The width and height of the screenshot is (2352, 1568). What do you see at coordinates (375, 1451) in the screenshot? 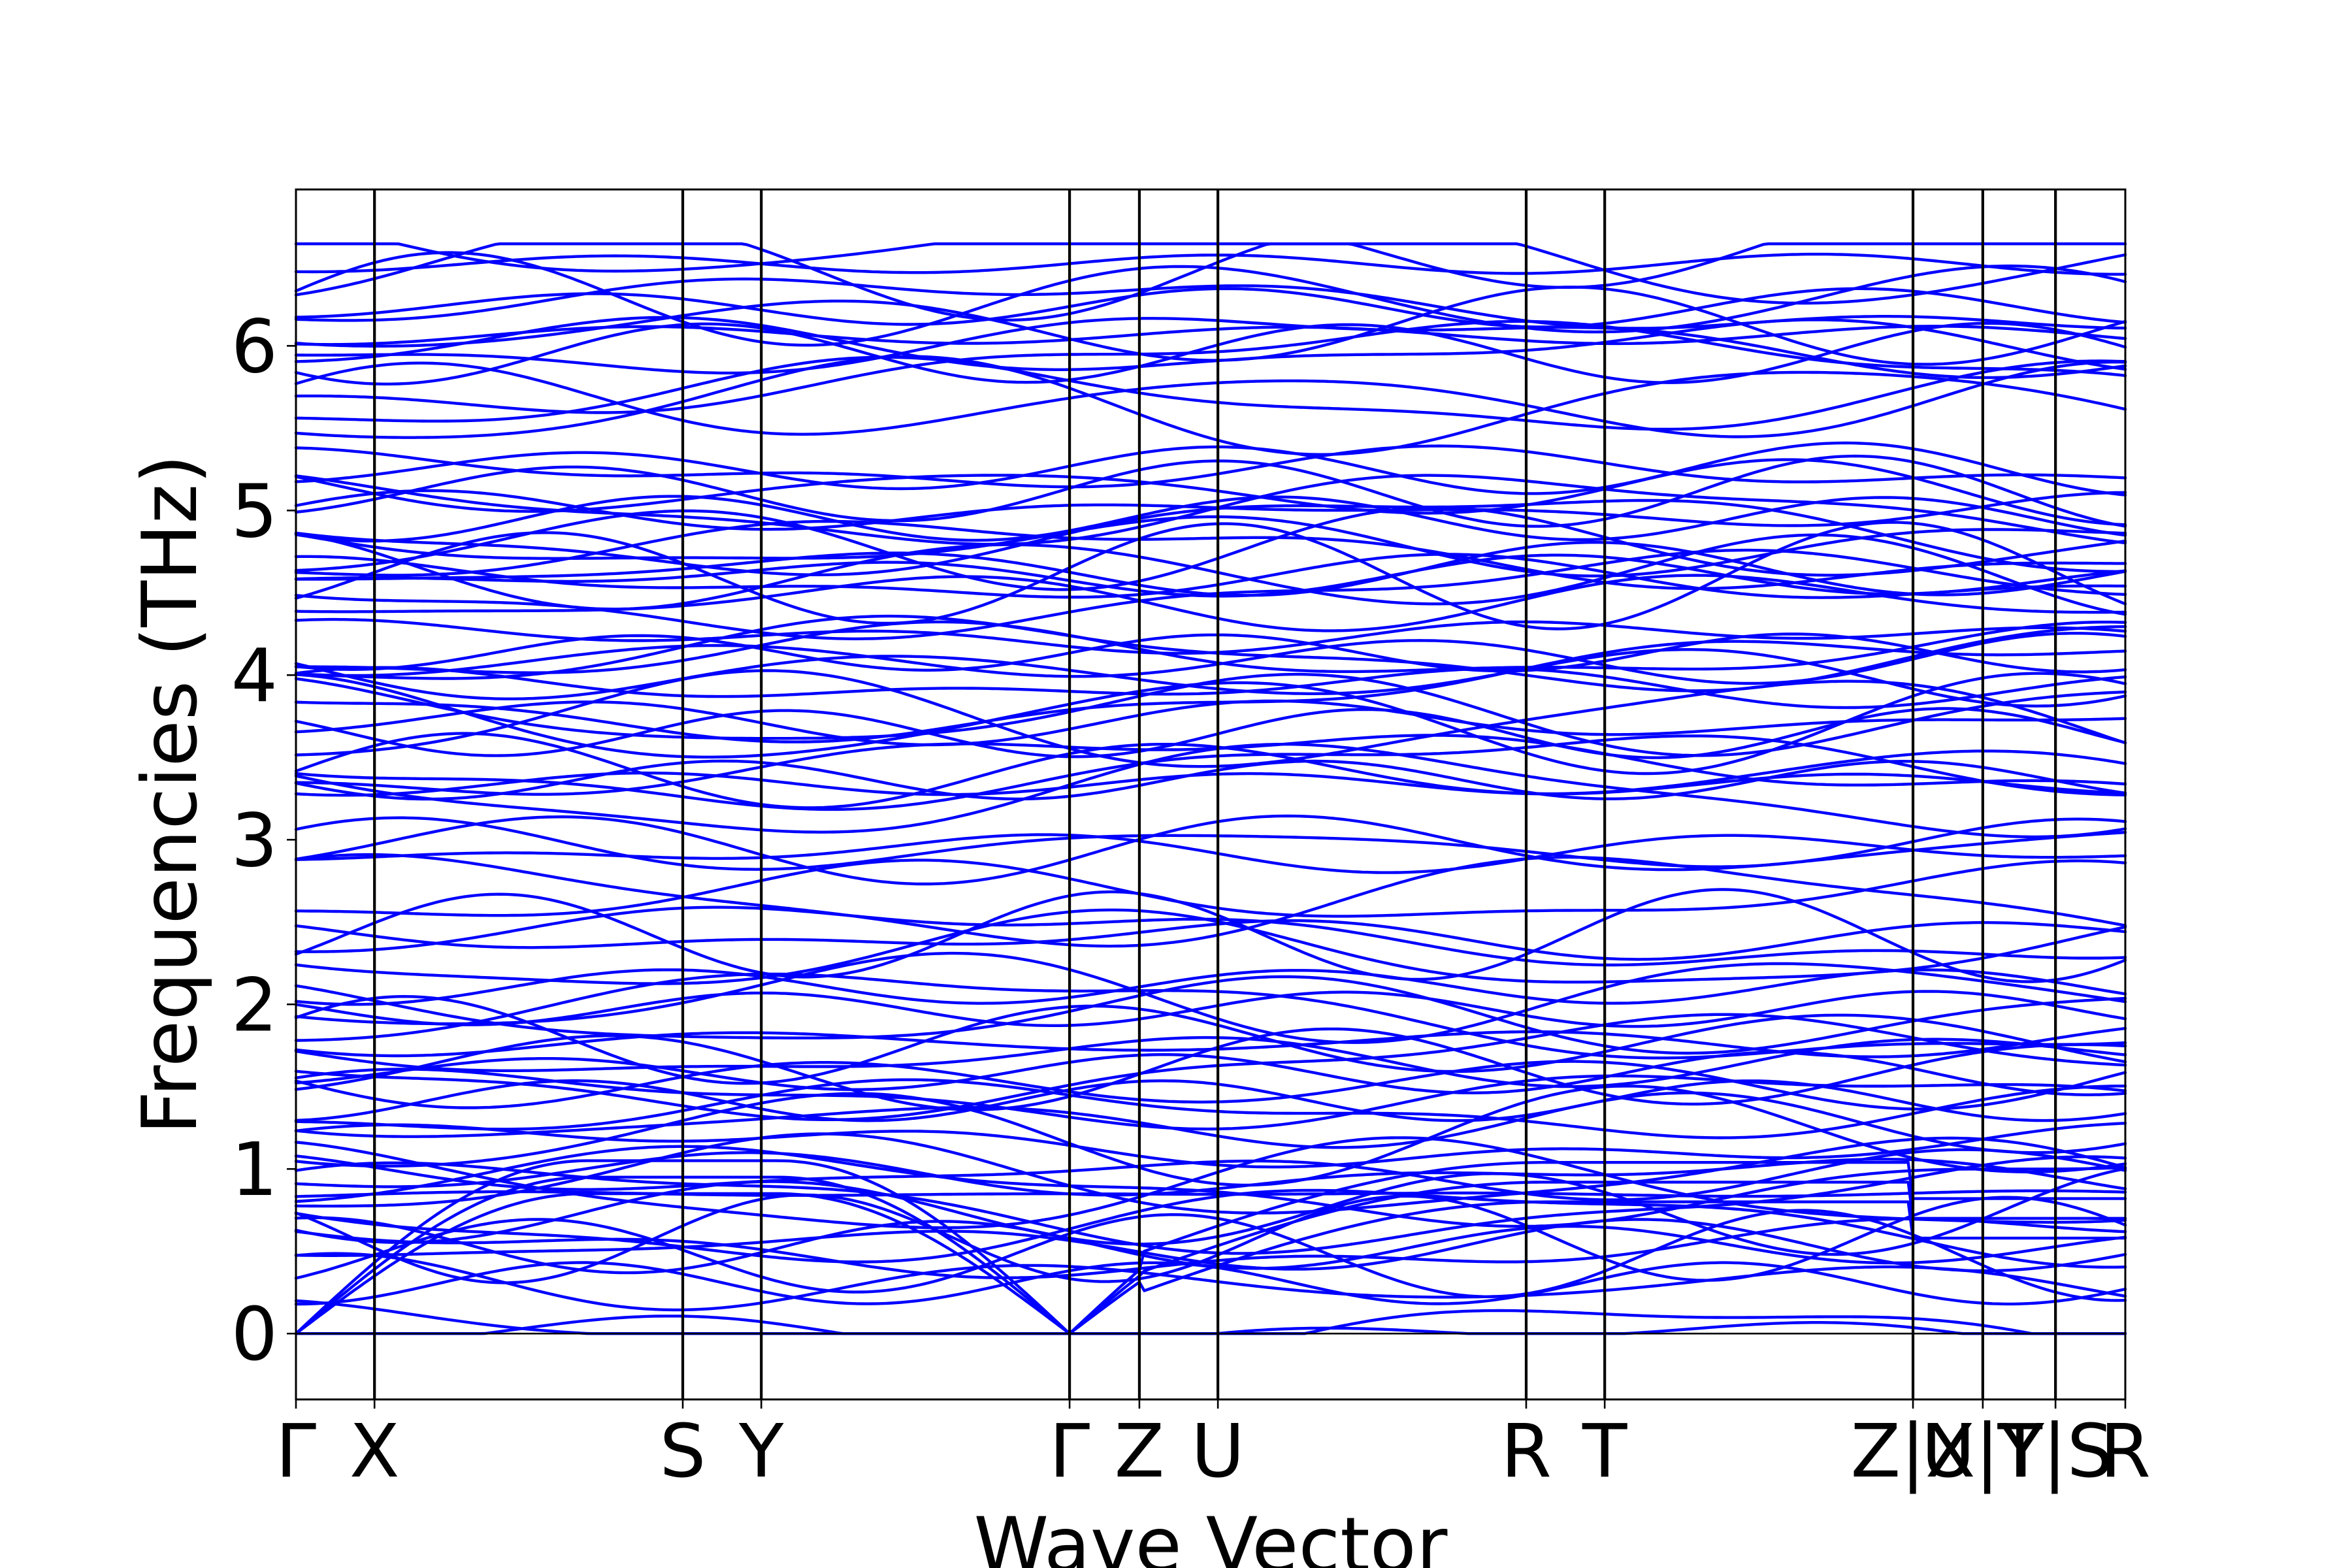
I see `x-tick-label: X` at bounding box center [375, 1451].